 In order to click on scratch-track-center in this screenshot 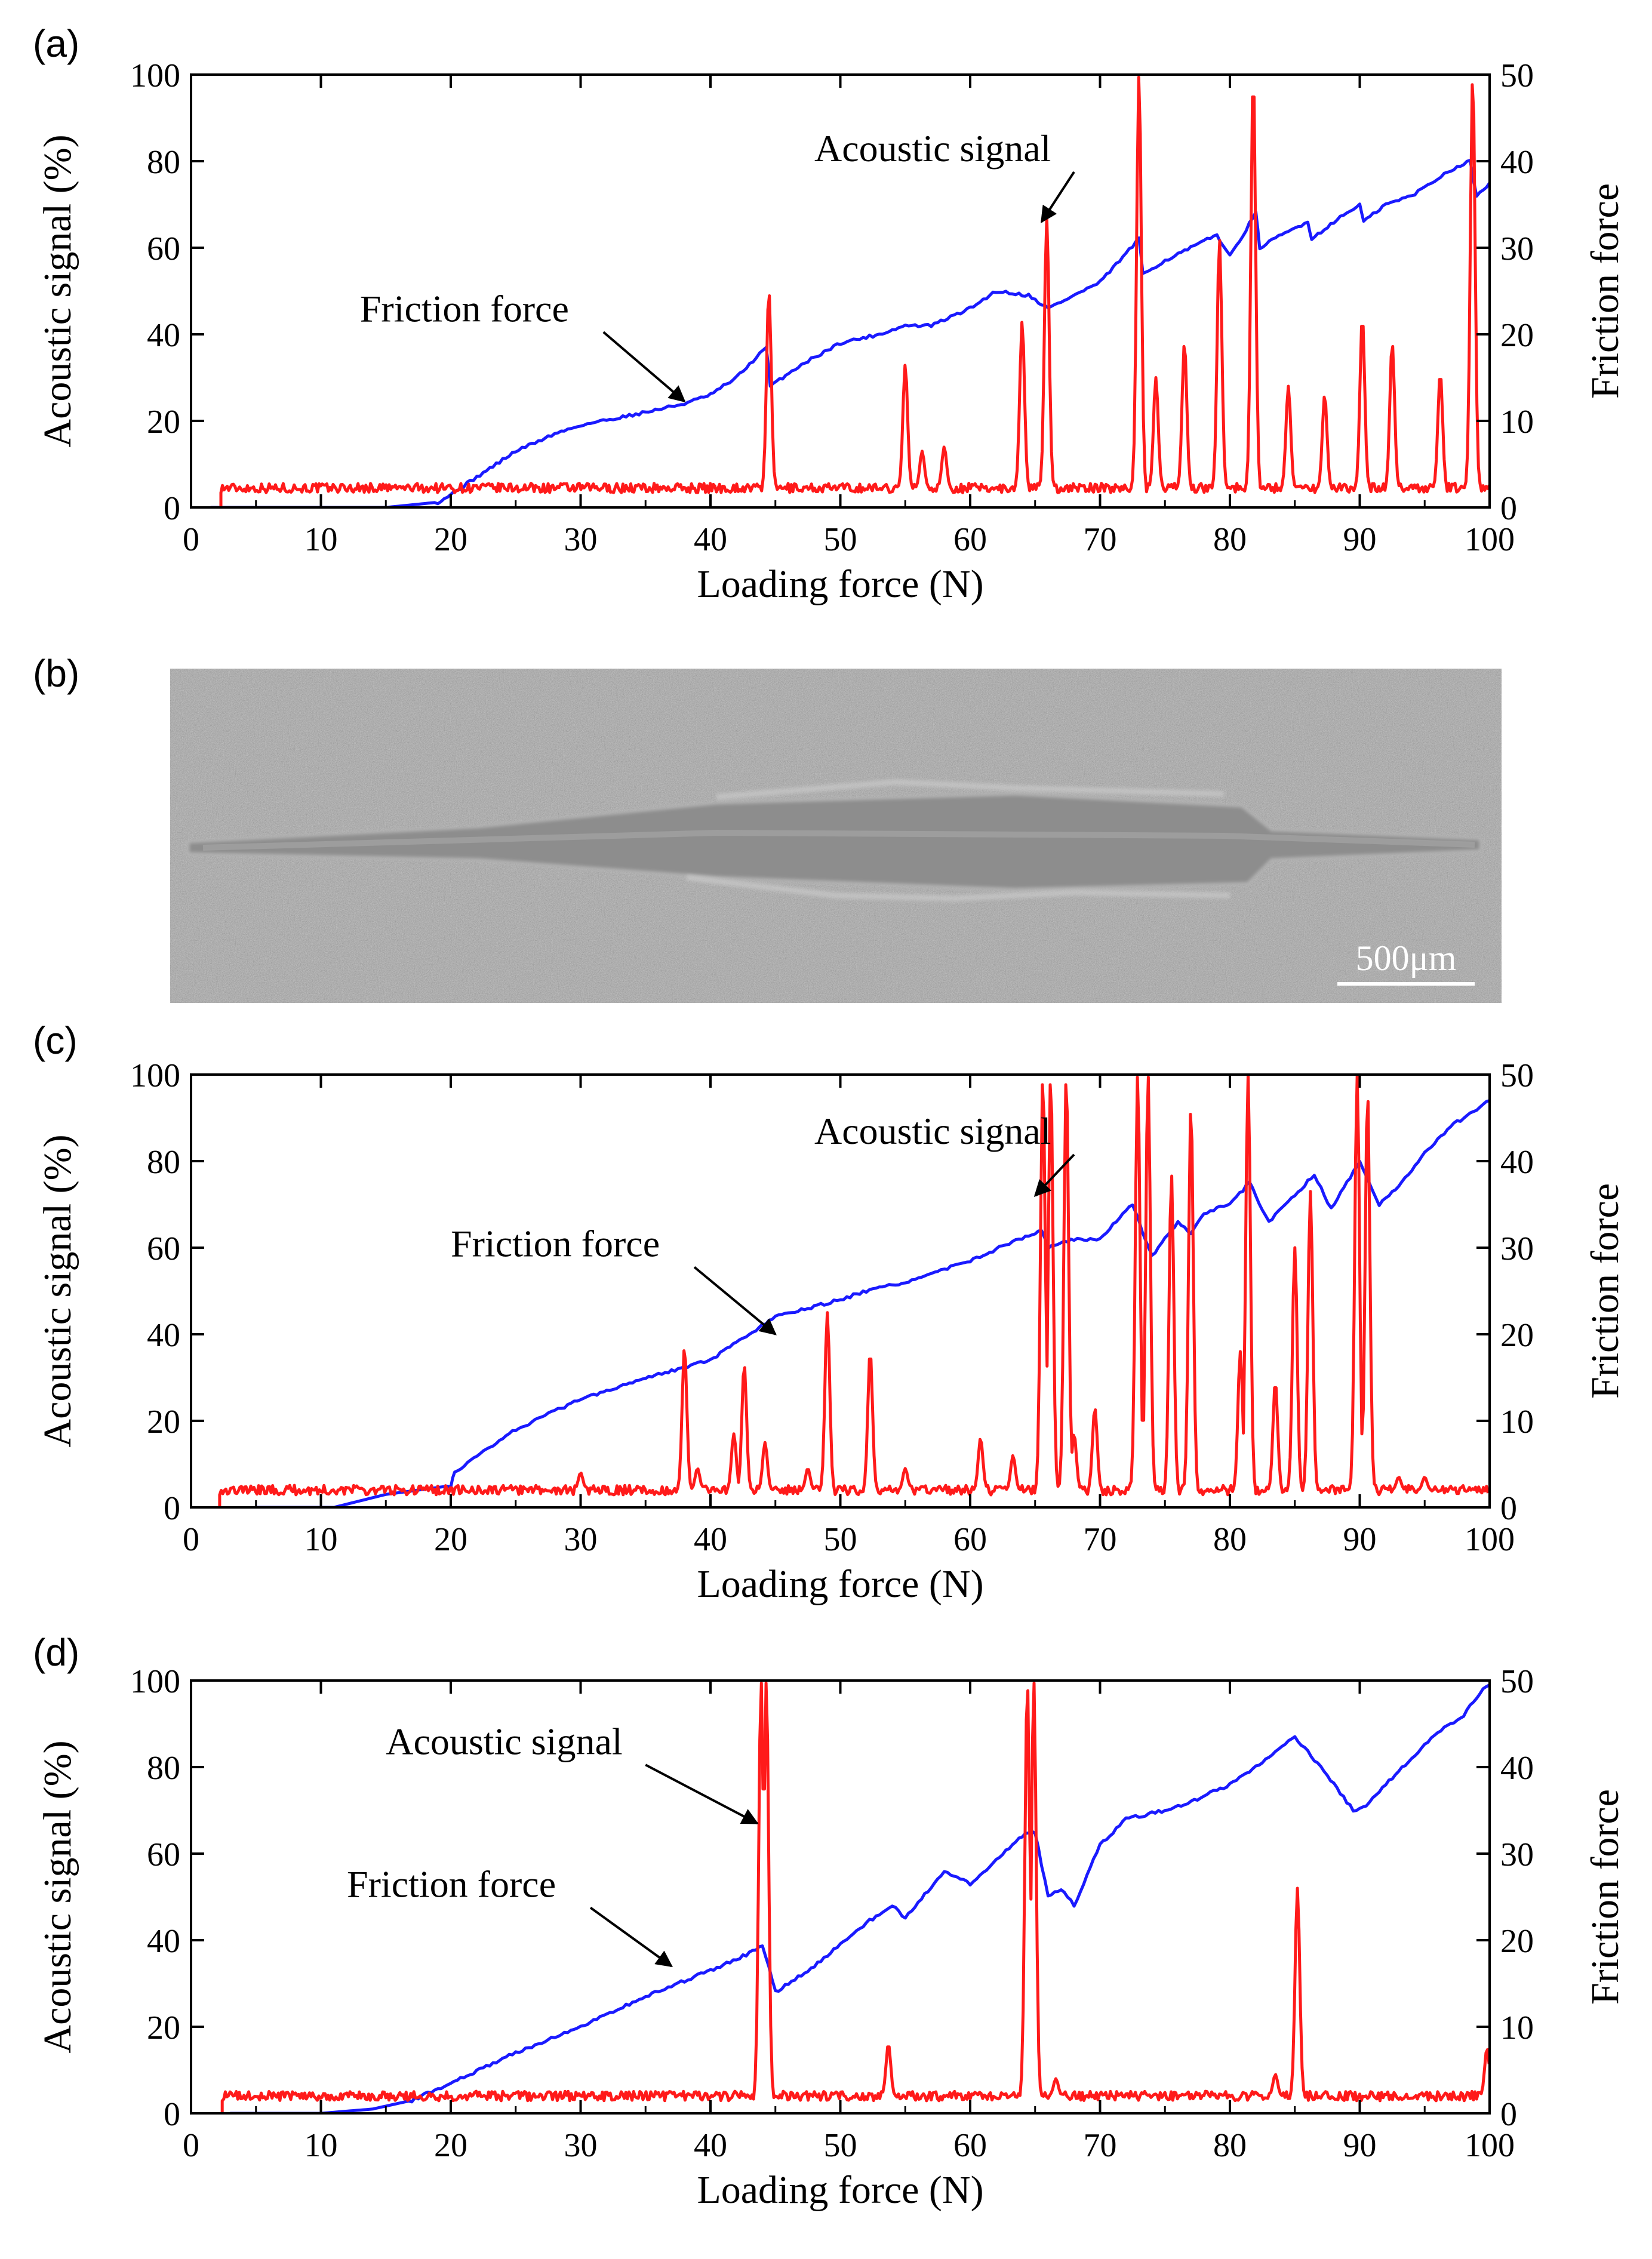, I will do `click(838, 840)`.